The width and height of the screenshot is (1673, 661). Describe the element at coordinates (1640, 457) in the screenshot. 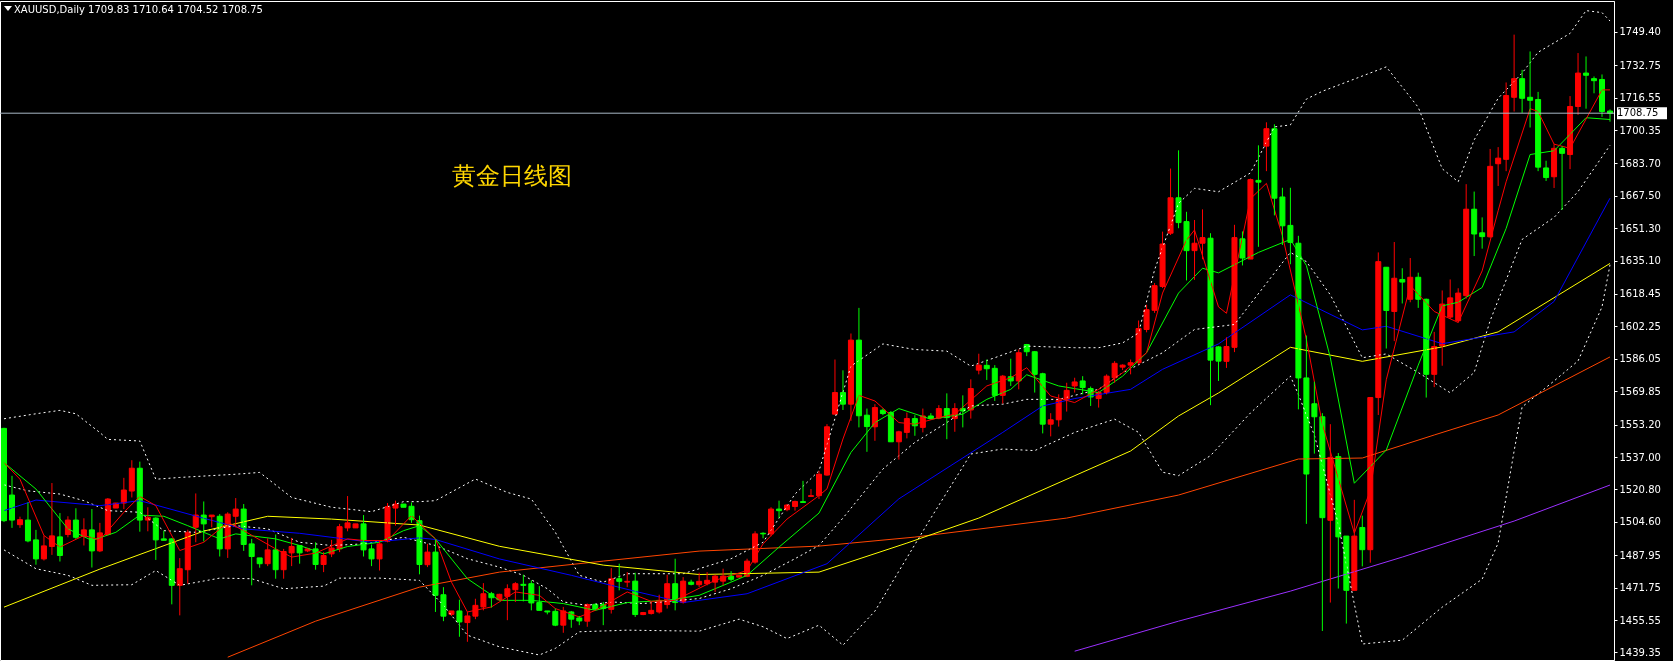

I see `y-tick-label: 1537.00` at that location.